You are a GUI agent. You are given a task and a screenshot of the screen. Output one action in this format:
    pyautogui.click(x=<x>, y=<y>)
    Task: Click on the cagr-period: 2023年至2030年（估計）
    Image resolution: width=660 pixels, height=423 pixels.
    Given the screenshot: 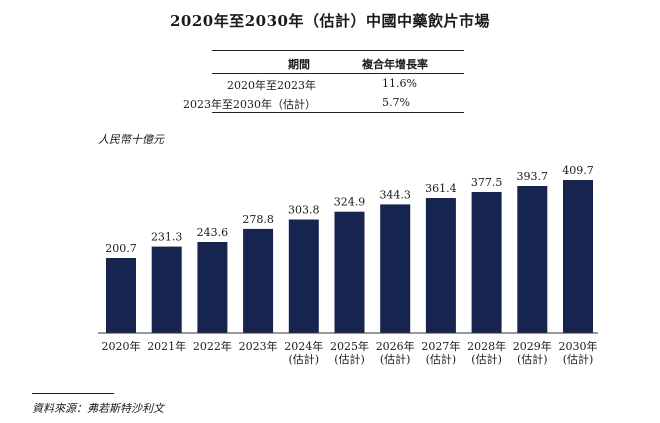 What is the action you would take?
    pyautogui.click(x=249, y=104)
    